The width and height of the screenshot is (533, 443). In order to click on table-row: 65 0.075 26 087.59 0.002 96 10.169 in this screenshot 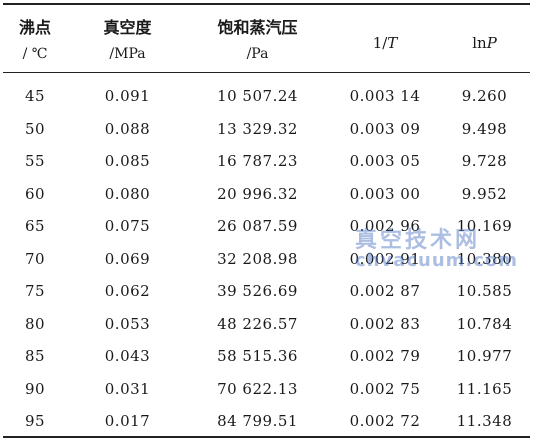, I will do `click(266, 226)`.